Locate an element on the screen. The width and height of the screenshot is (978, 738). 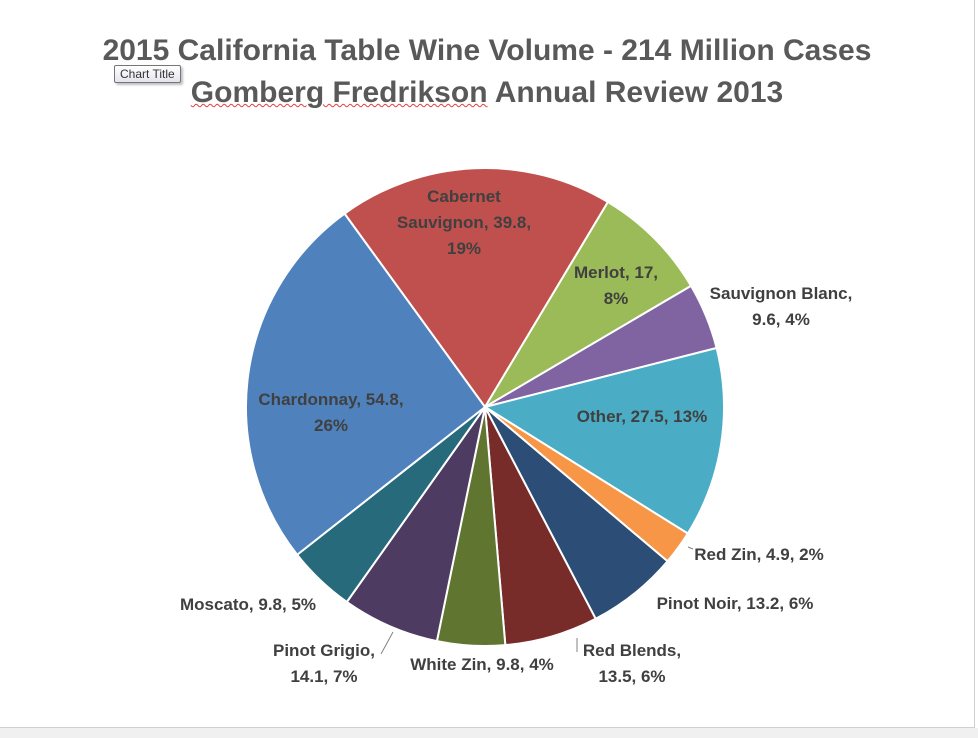
data-label-red-zin: Red Zin, 4.9, 2% is located at coordinates (758, 554).